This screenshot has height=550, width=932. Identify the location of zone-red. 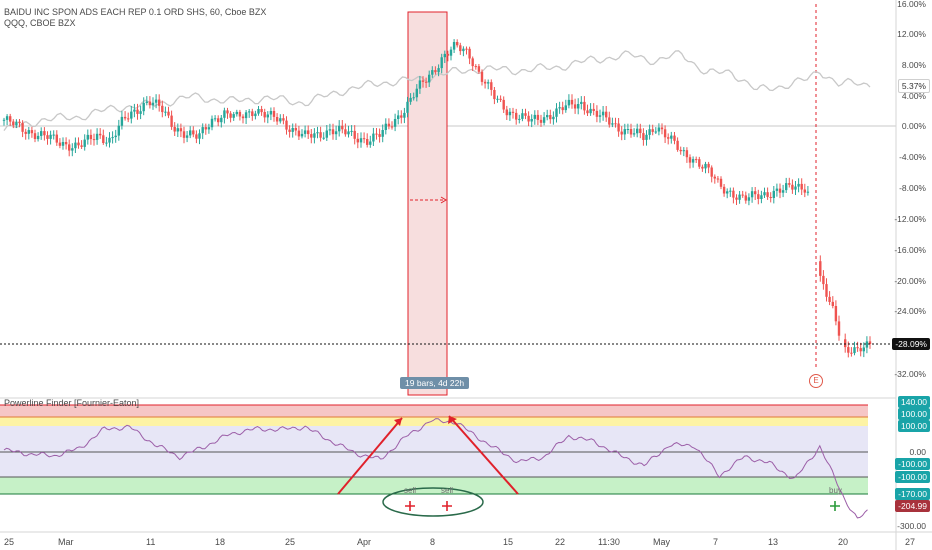
(434, 411).